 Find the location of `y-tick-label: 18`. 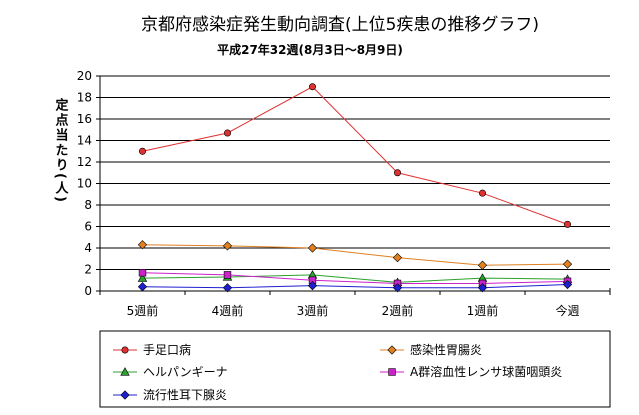

y-tick-label: 18 is located at coordinates (84, 98).